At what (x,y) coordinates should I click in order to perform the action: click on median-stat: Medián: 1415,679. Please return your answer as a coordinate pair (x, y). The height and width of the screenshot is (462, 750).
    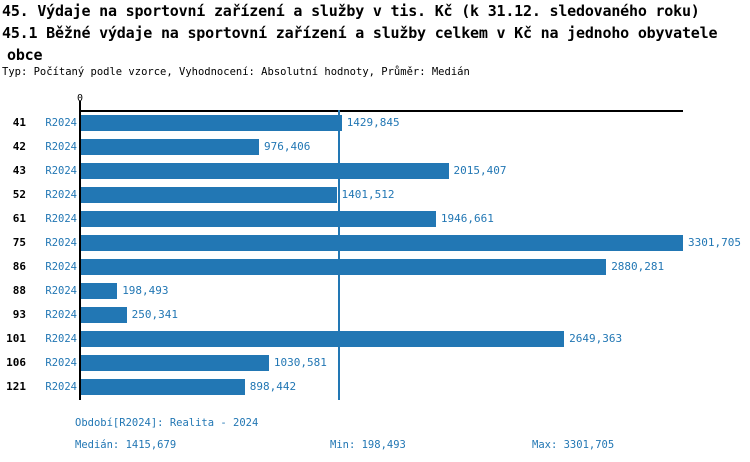
    Looking at the image, I should click on (126, 445).